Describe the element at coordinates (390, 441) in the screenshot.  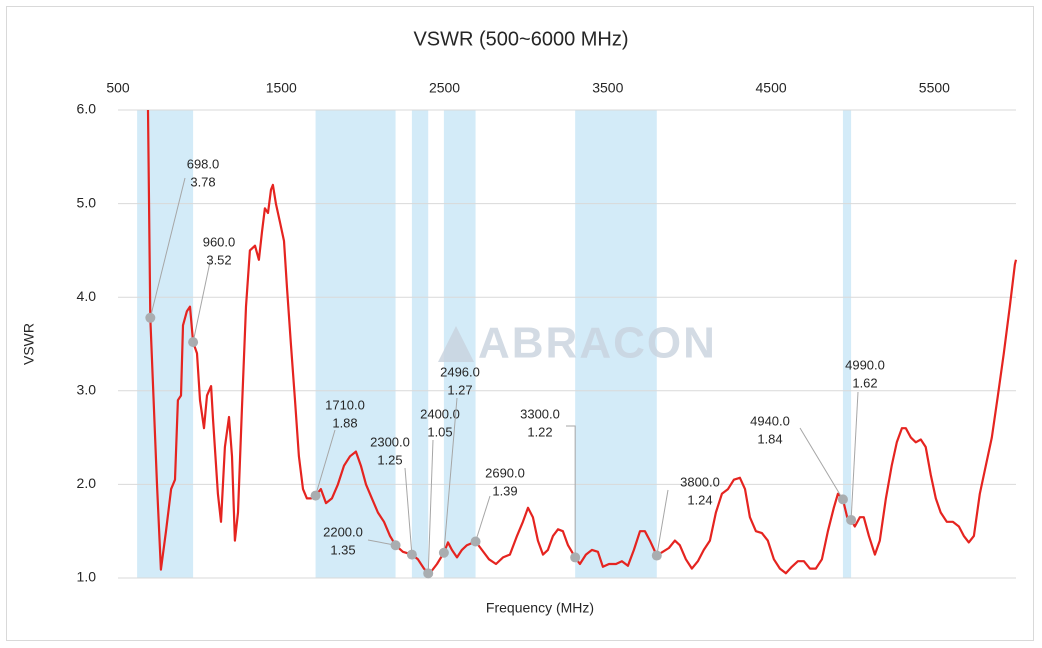
I see `marker-frequency-label: 2300.0` at that location.